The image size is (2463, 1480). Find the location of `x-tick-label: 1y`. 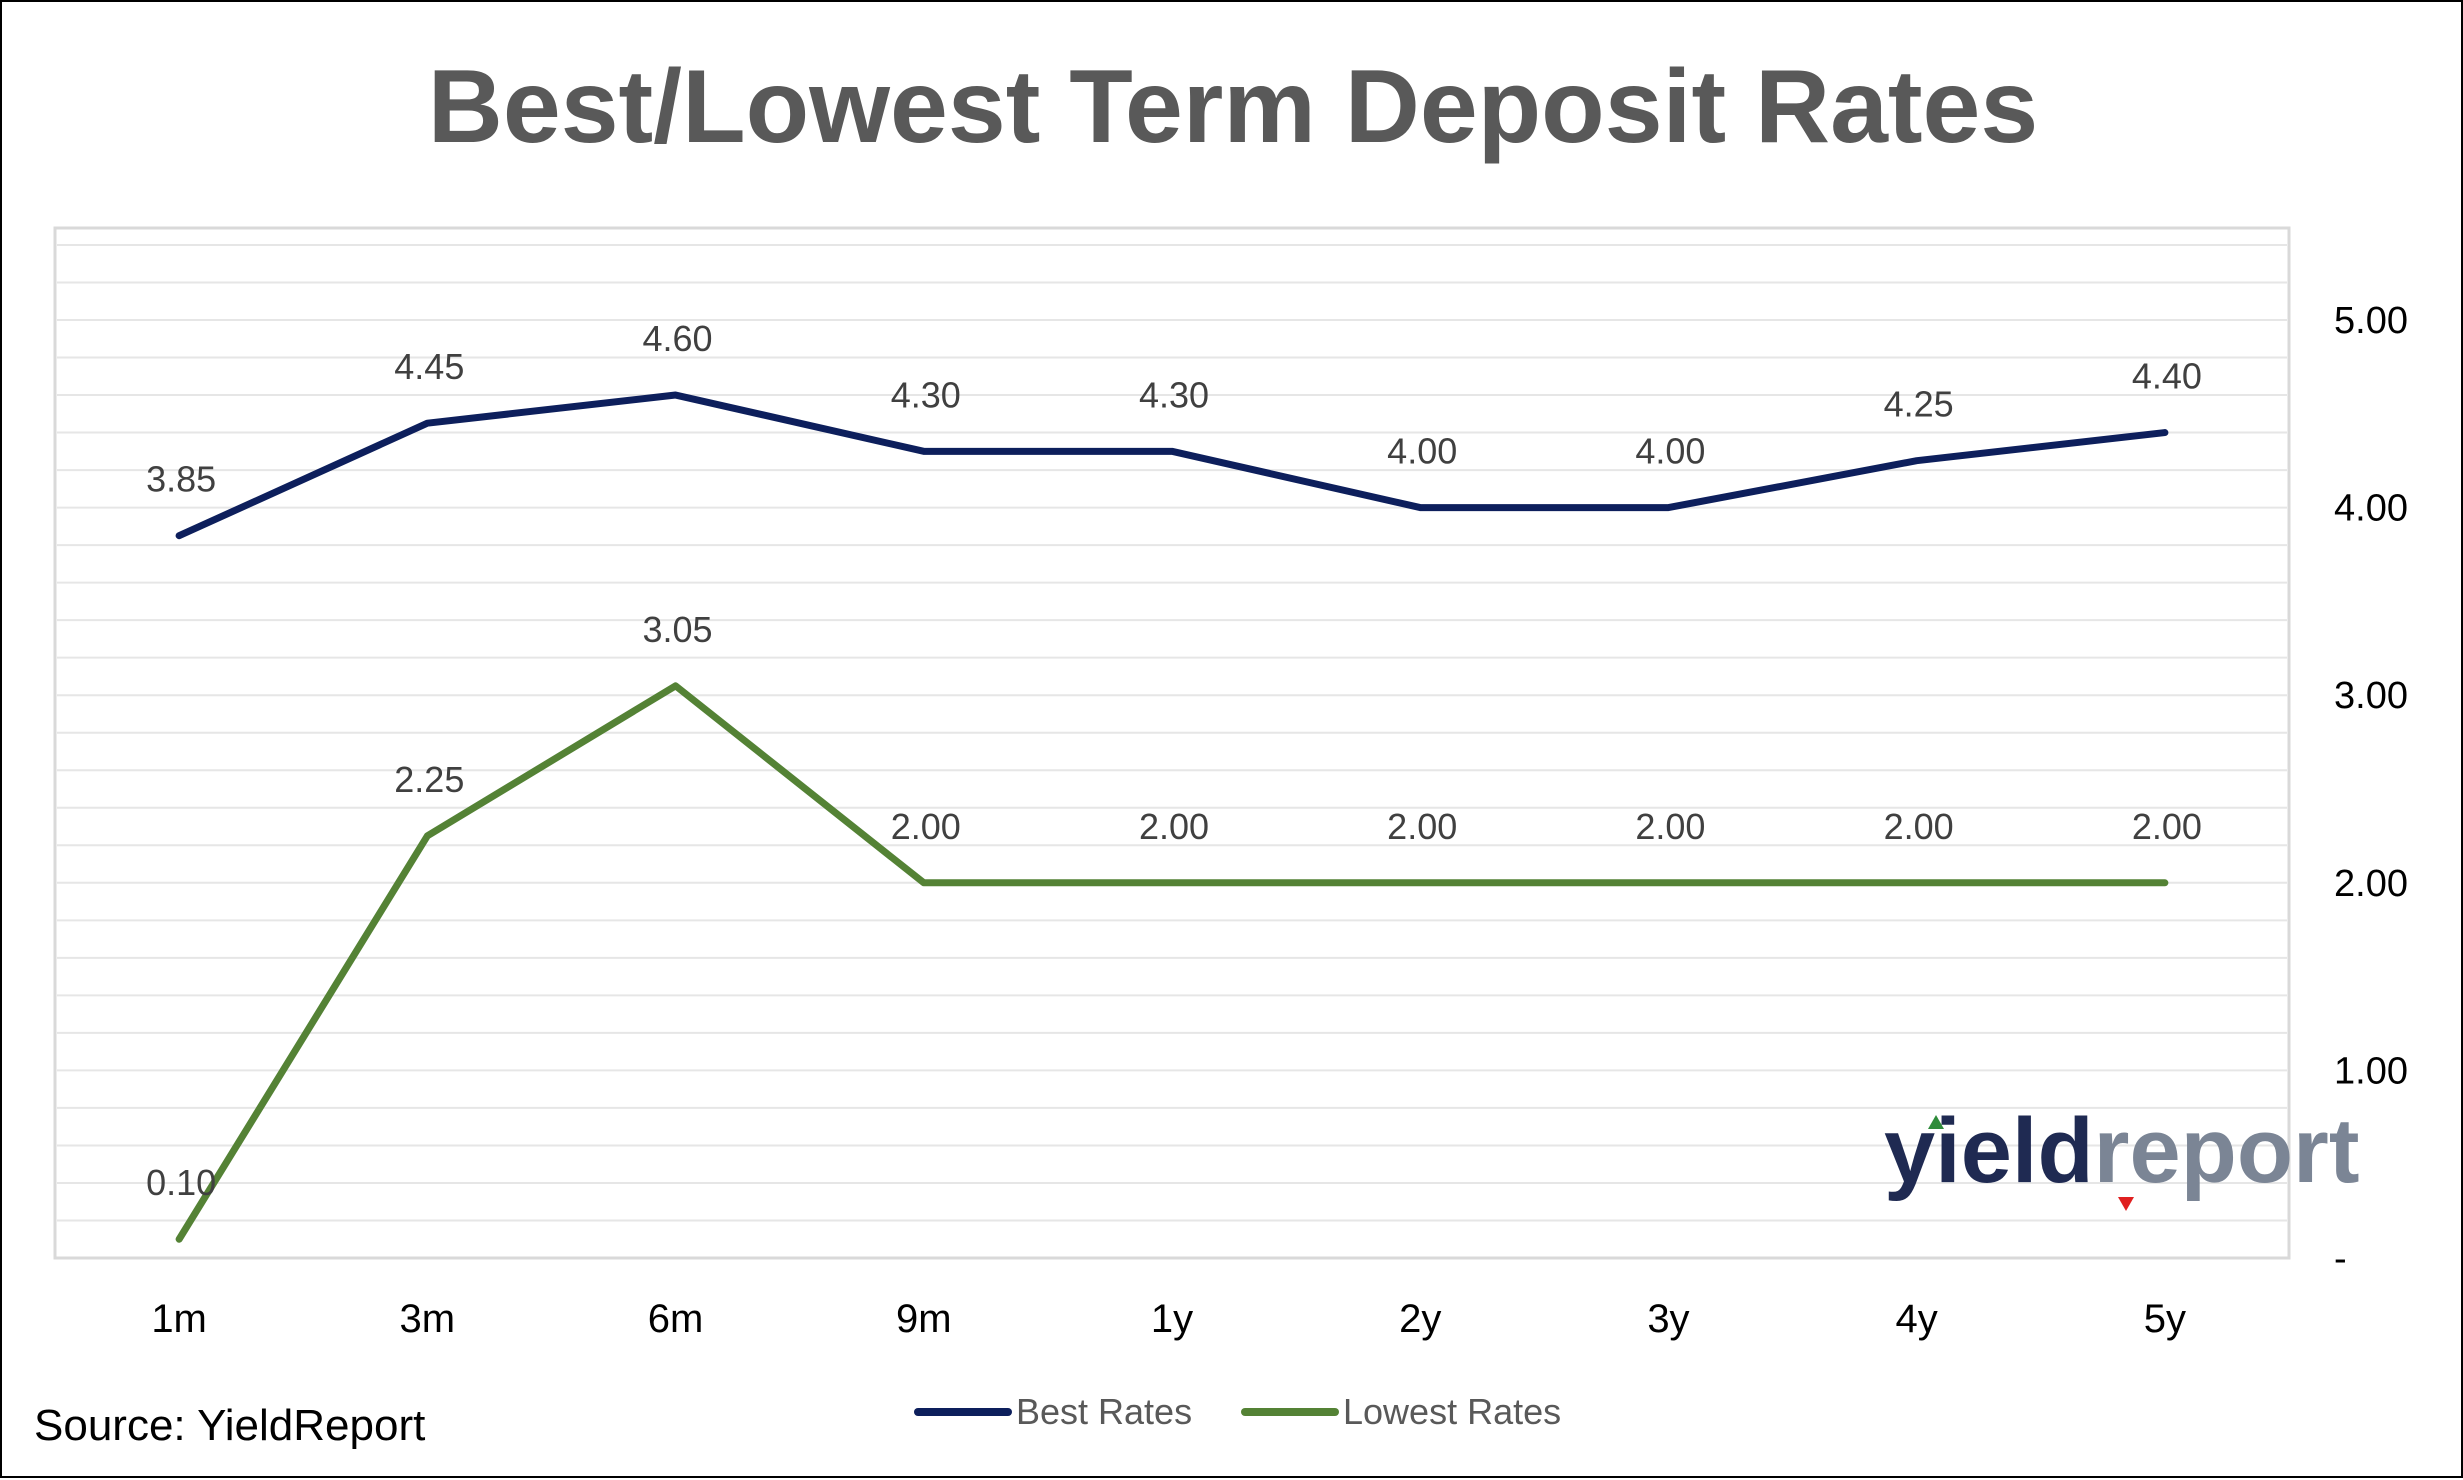

x-tick-label: 1y is located at coordinates (1172, 1319).